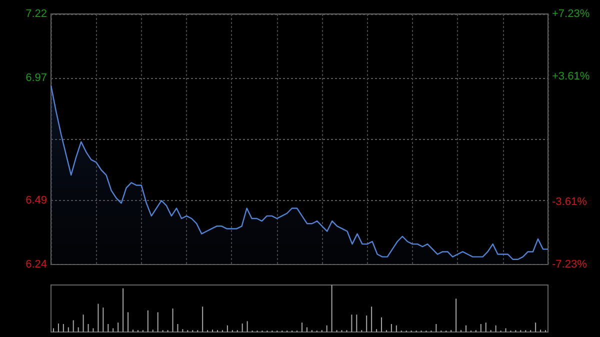 The height and width of the screenshot is (337, 600). Describe the element at coordinates (36, 200) in the screenshot. I see `y-tick-label: 6.49` at that location.